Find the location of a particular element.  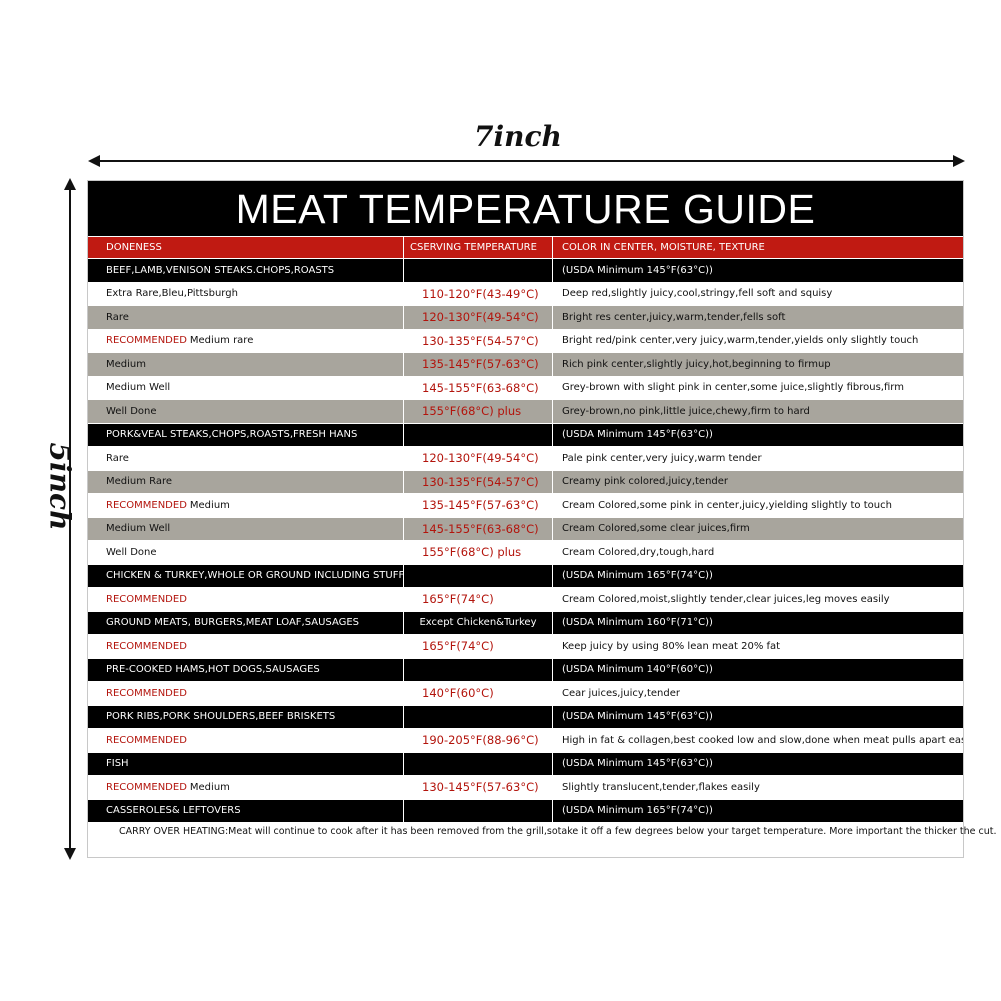

doneness-text: Medium rare is located at coordinates (221, 341).